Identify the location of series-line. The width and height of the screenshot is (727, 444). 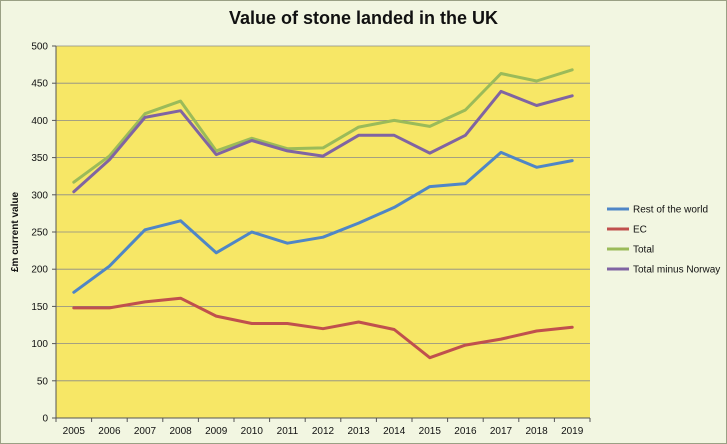
(323, 328).